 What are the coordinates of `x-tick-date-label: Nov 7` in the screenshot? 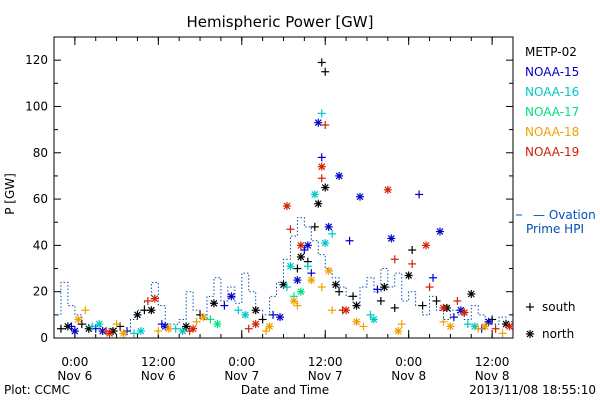 It's located at (325, 376).